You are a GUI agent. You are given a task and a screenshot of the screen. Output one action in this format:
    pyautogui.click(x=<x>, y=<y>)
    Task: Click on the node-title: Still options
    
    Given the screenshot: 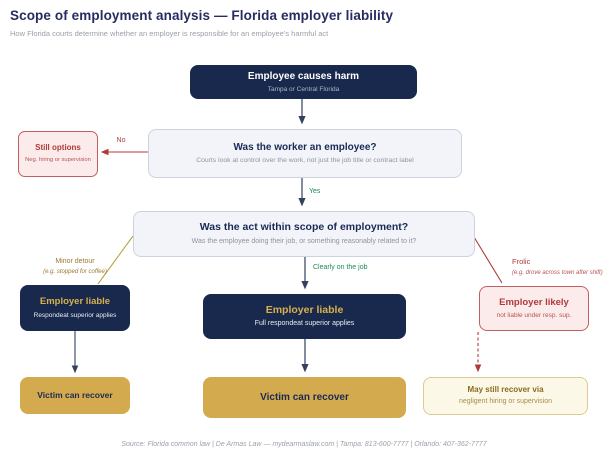 What is the action you would take?
    pyautogui.click(x=58, y=148)
    